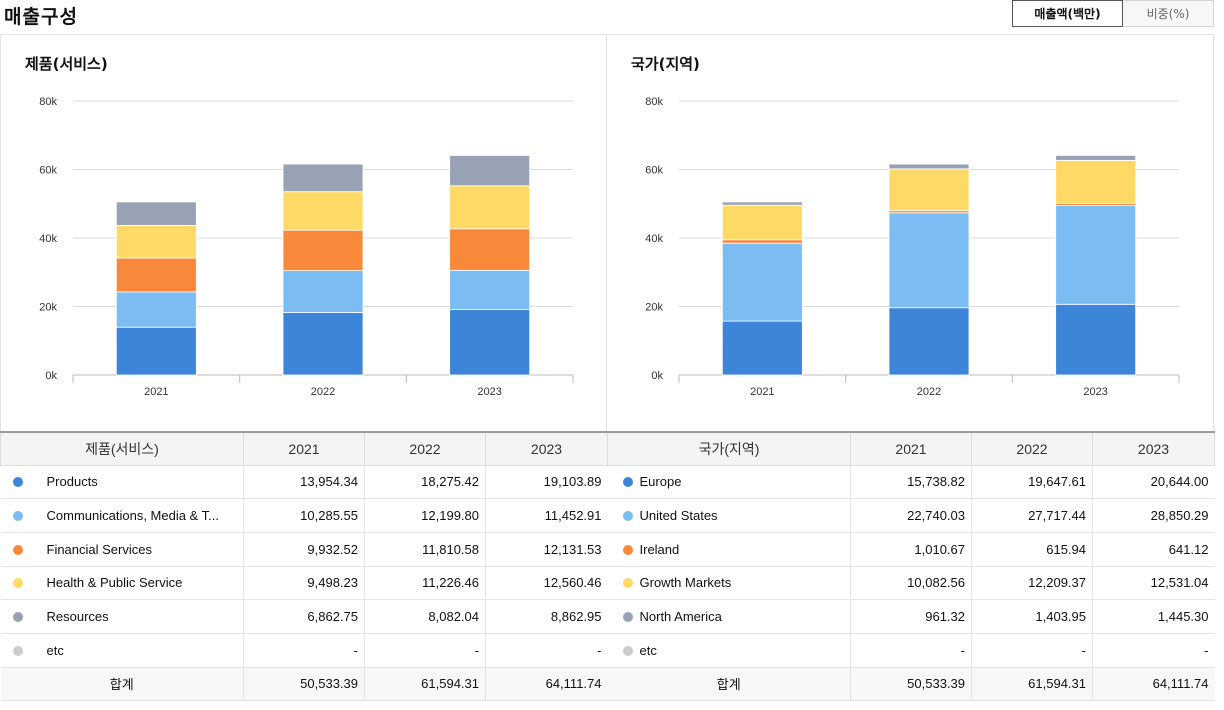 This screenshot has height=710, width=1224. I want to click on value-cell: 12,209.37, so click(1032, 583).